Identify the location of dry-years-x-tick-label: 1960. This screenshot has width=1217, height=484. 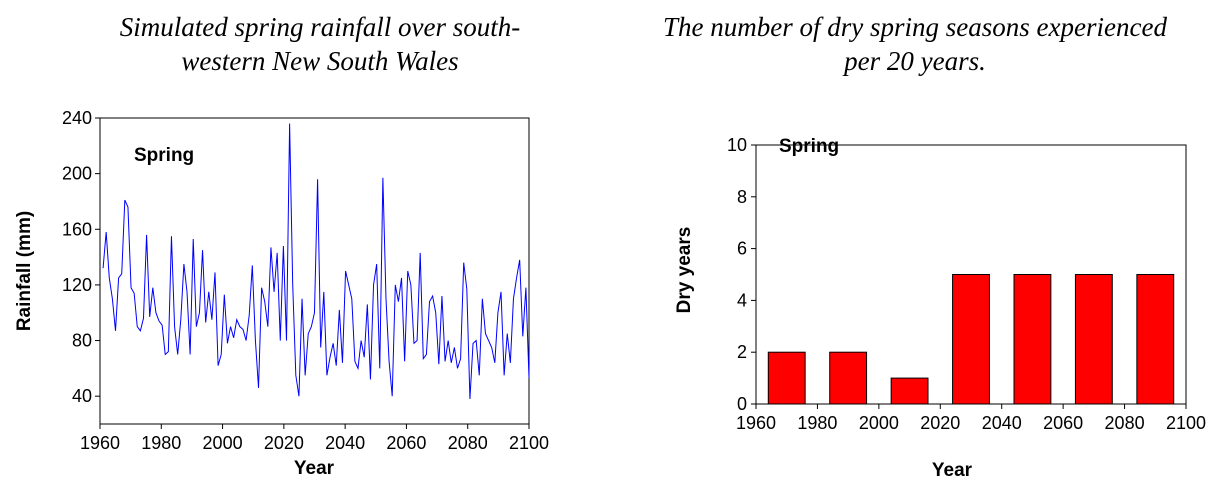
(756, 423).